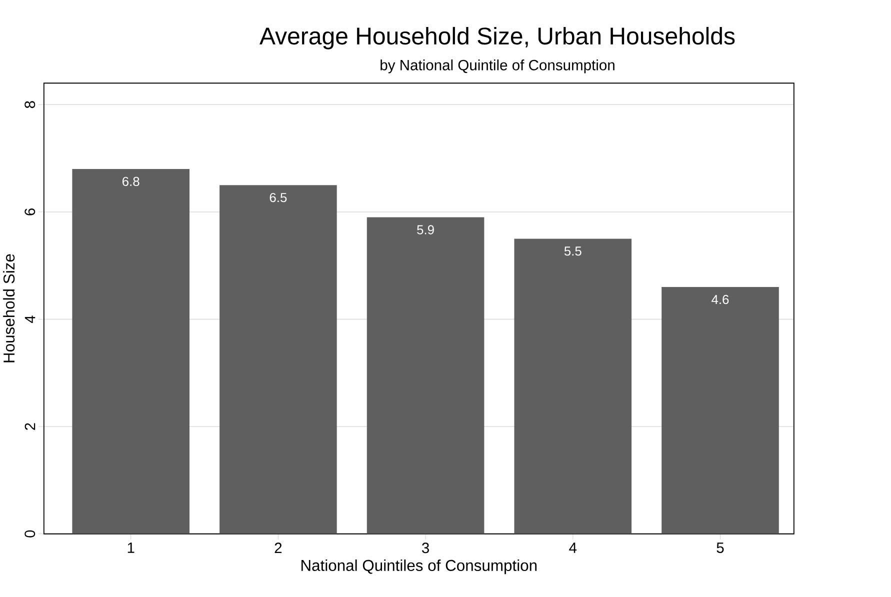 The image size is (891, 597). What do you see at coordinates (30, 104) in the screenshot?
I see `y-tick-label: 8` at bounding box center [30, 104].